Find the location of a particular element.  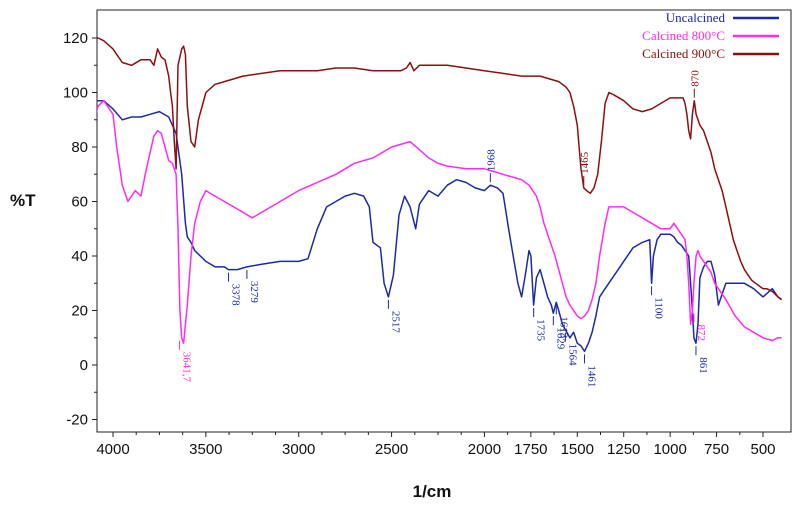

y-axis: -20 0 20 40 60 80 100 120 is located at coordinates (80, 229).